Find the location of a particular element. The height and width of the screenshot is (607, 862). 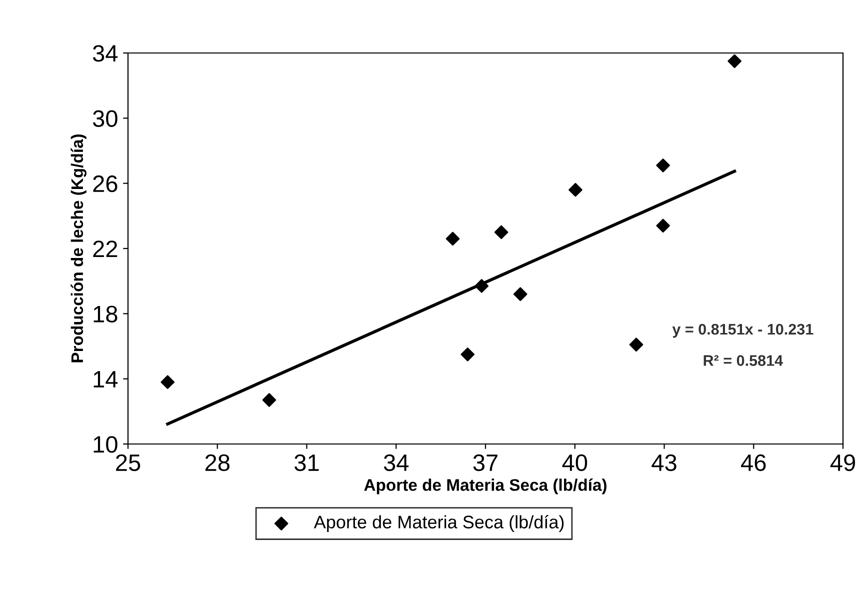

x-tick-label: 31 is located at coordinates (306, 463).